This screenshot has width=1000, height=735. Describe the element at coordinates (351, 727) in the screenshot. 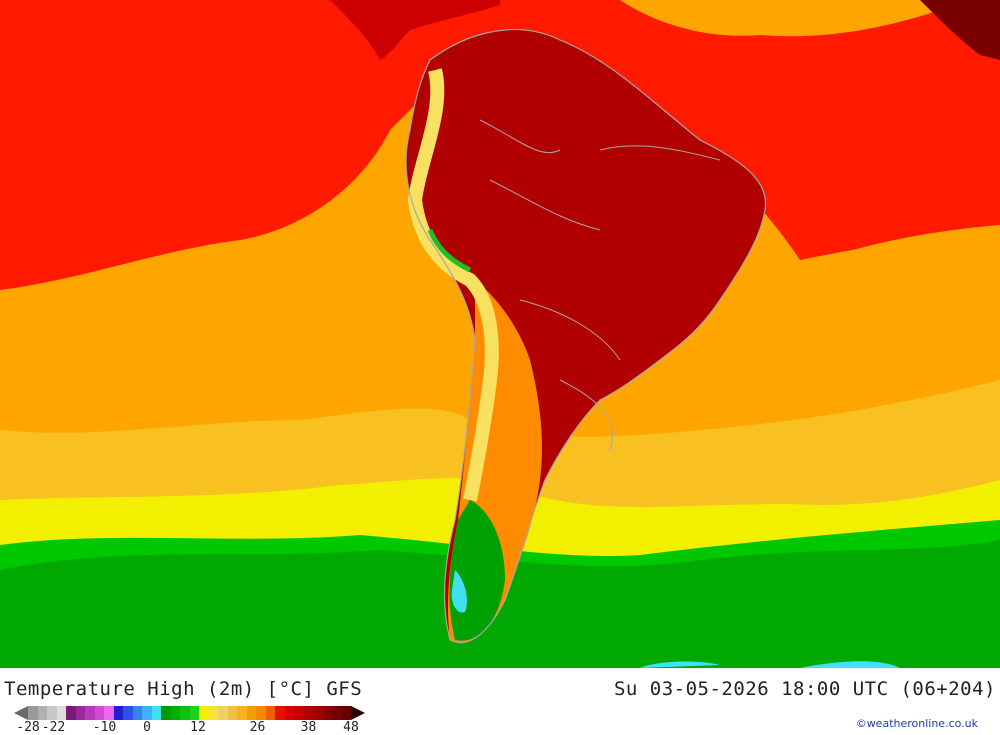

I see `legend-tick-label: 48` at that location.